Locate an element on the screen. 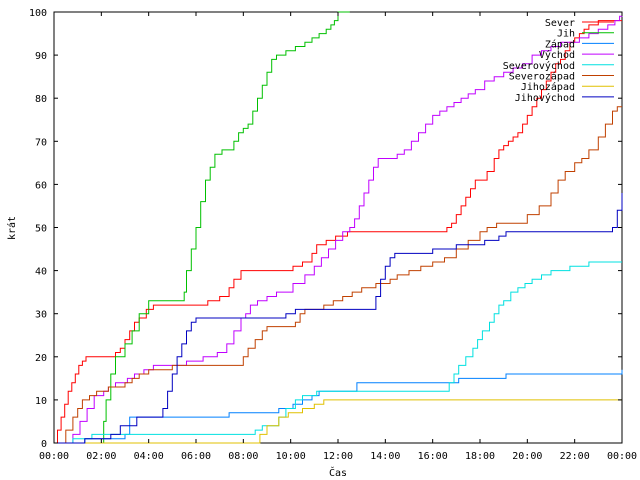 Image resolution: width=640 pixels, height=480 pixels. y-tick-label: 100 is located at coordinates (38, 13).